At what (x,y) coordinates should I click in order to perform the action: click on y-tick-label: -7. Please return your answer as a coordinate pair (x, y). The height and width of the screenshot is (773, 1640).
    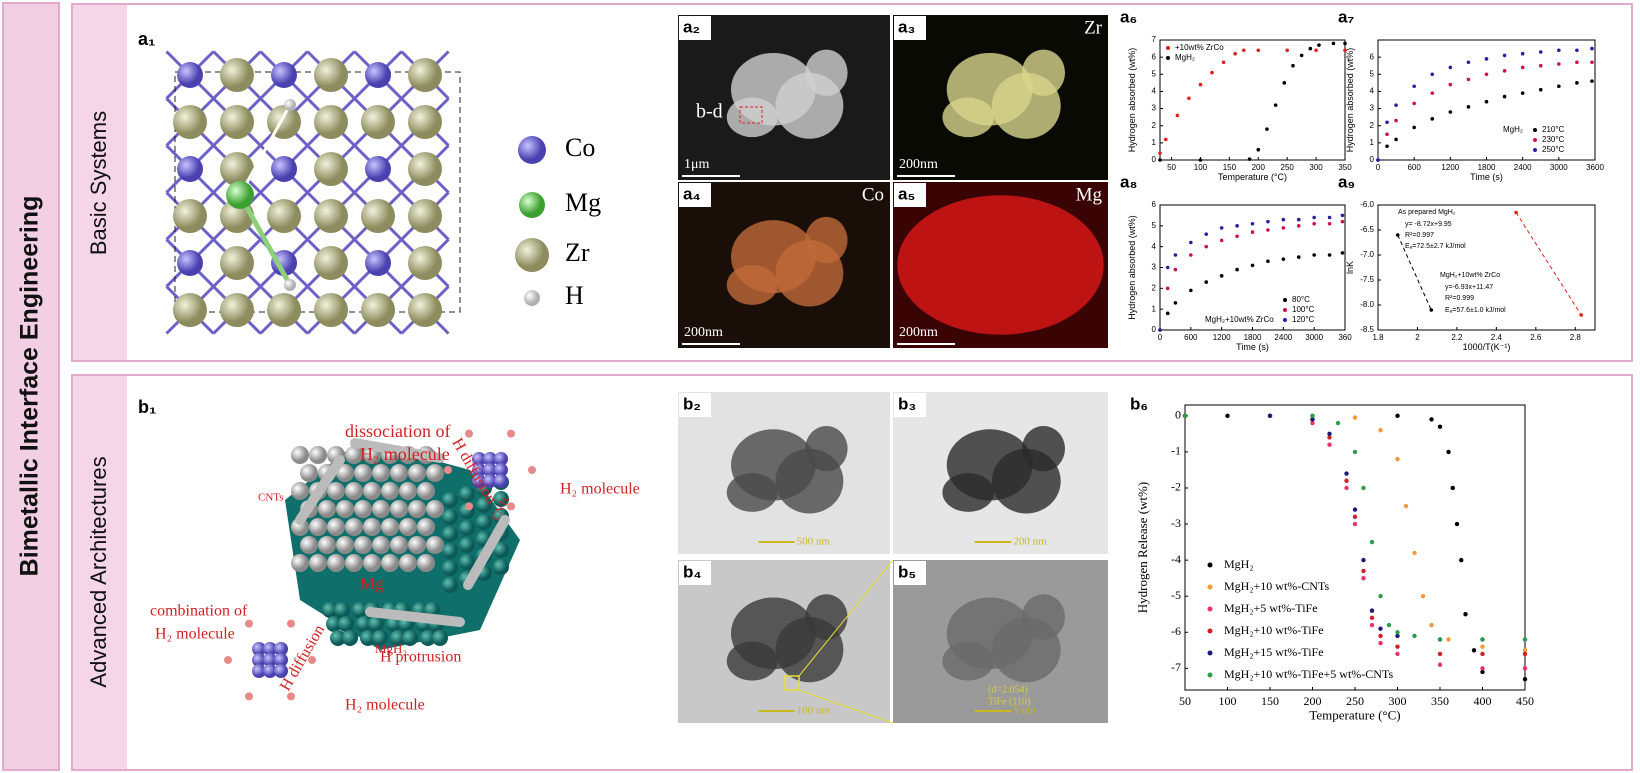
    Looking at the image, I should click on (1176, 667).